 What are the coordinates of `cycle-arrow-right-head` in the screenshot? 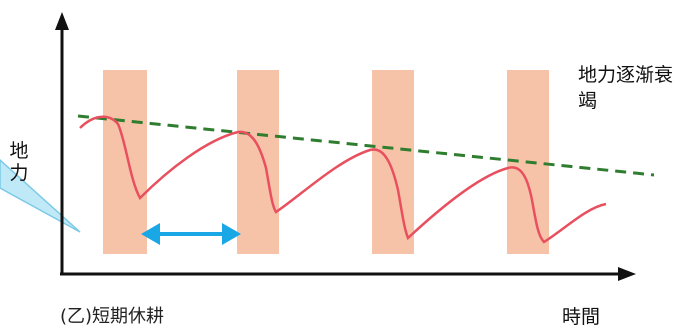 It's located at (231, 234).